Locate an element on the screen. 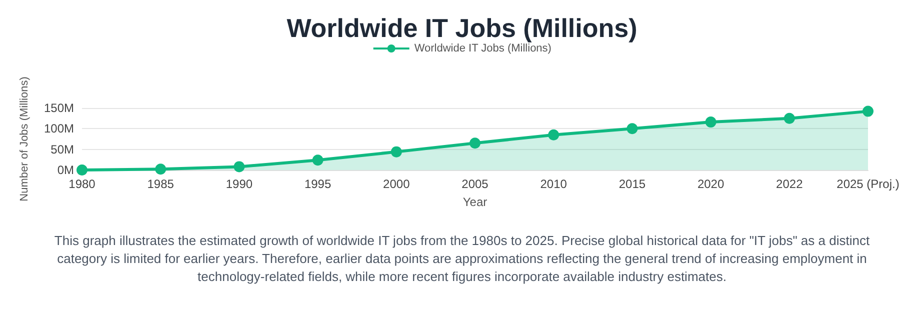  x-tick-label: 1995 is located at coordinates (318, 184).